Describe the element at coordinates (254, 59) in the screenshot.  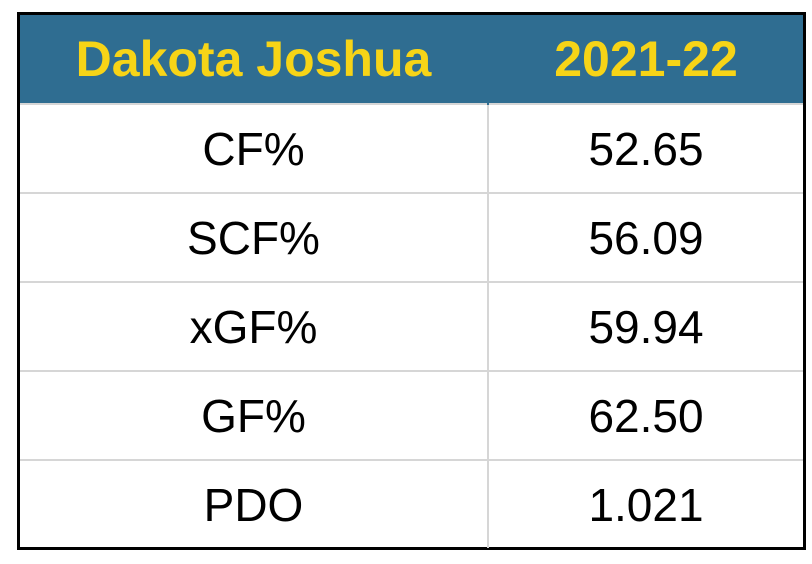
I see `player-name: Dakota Joshua` at that location.